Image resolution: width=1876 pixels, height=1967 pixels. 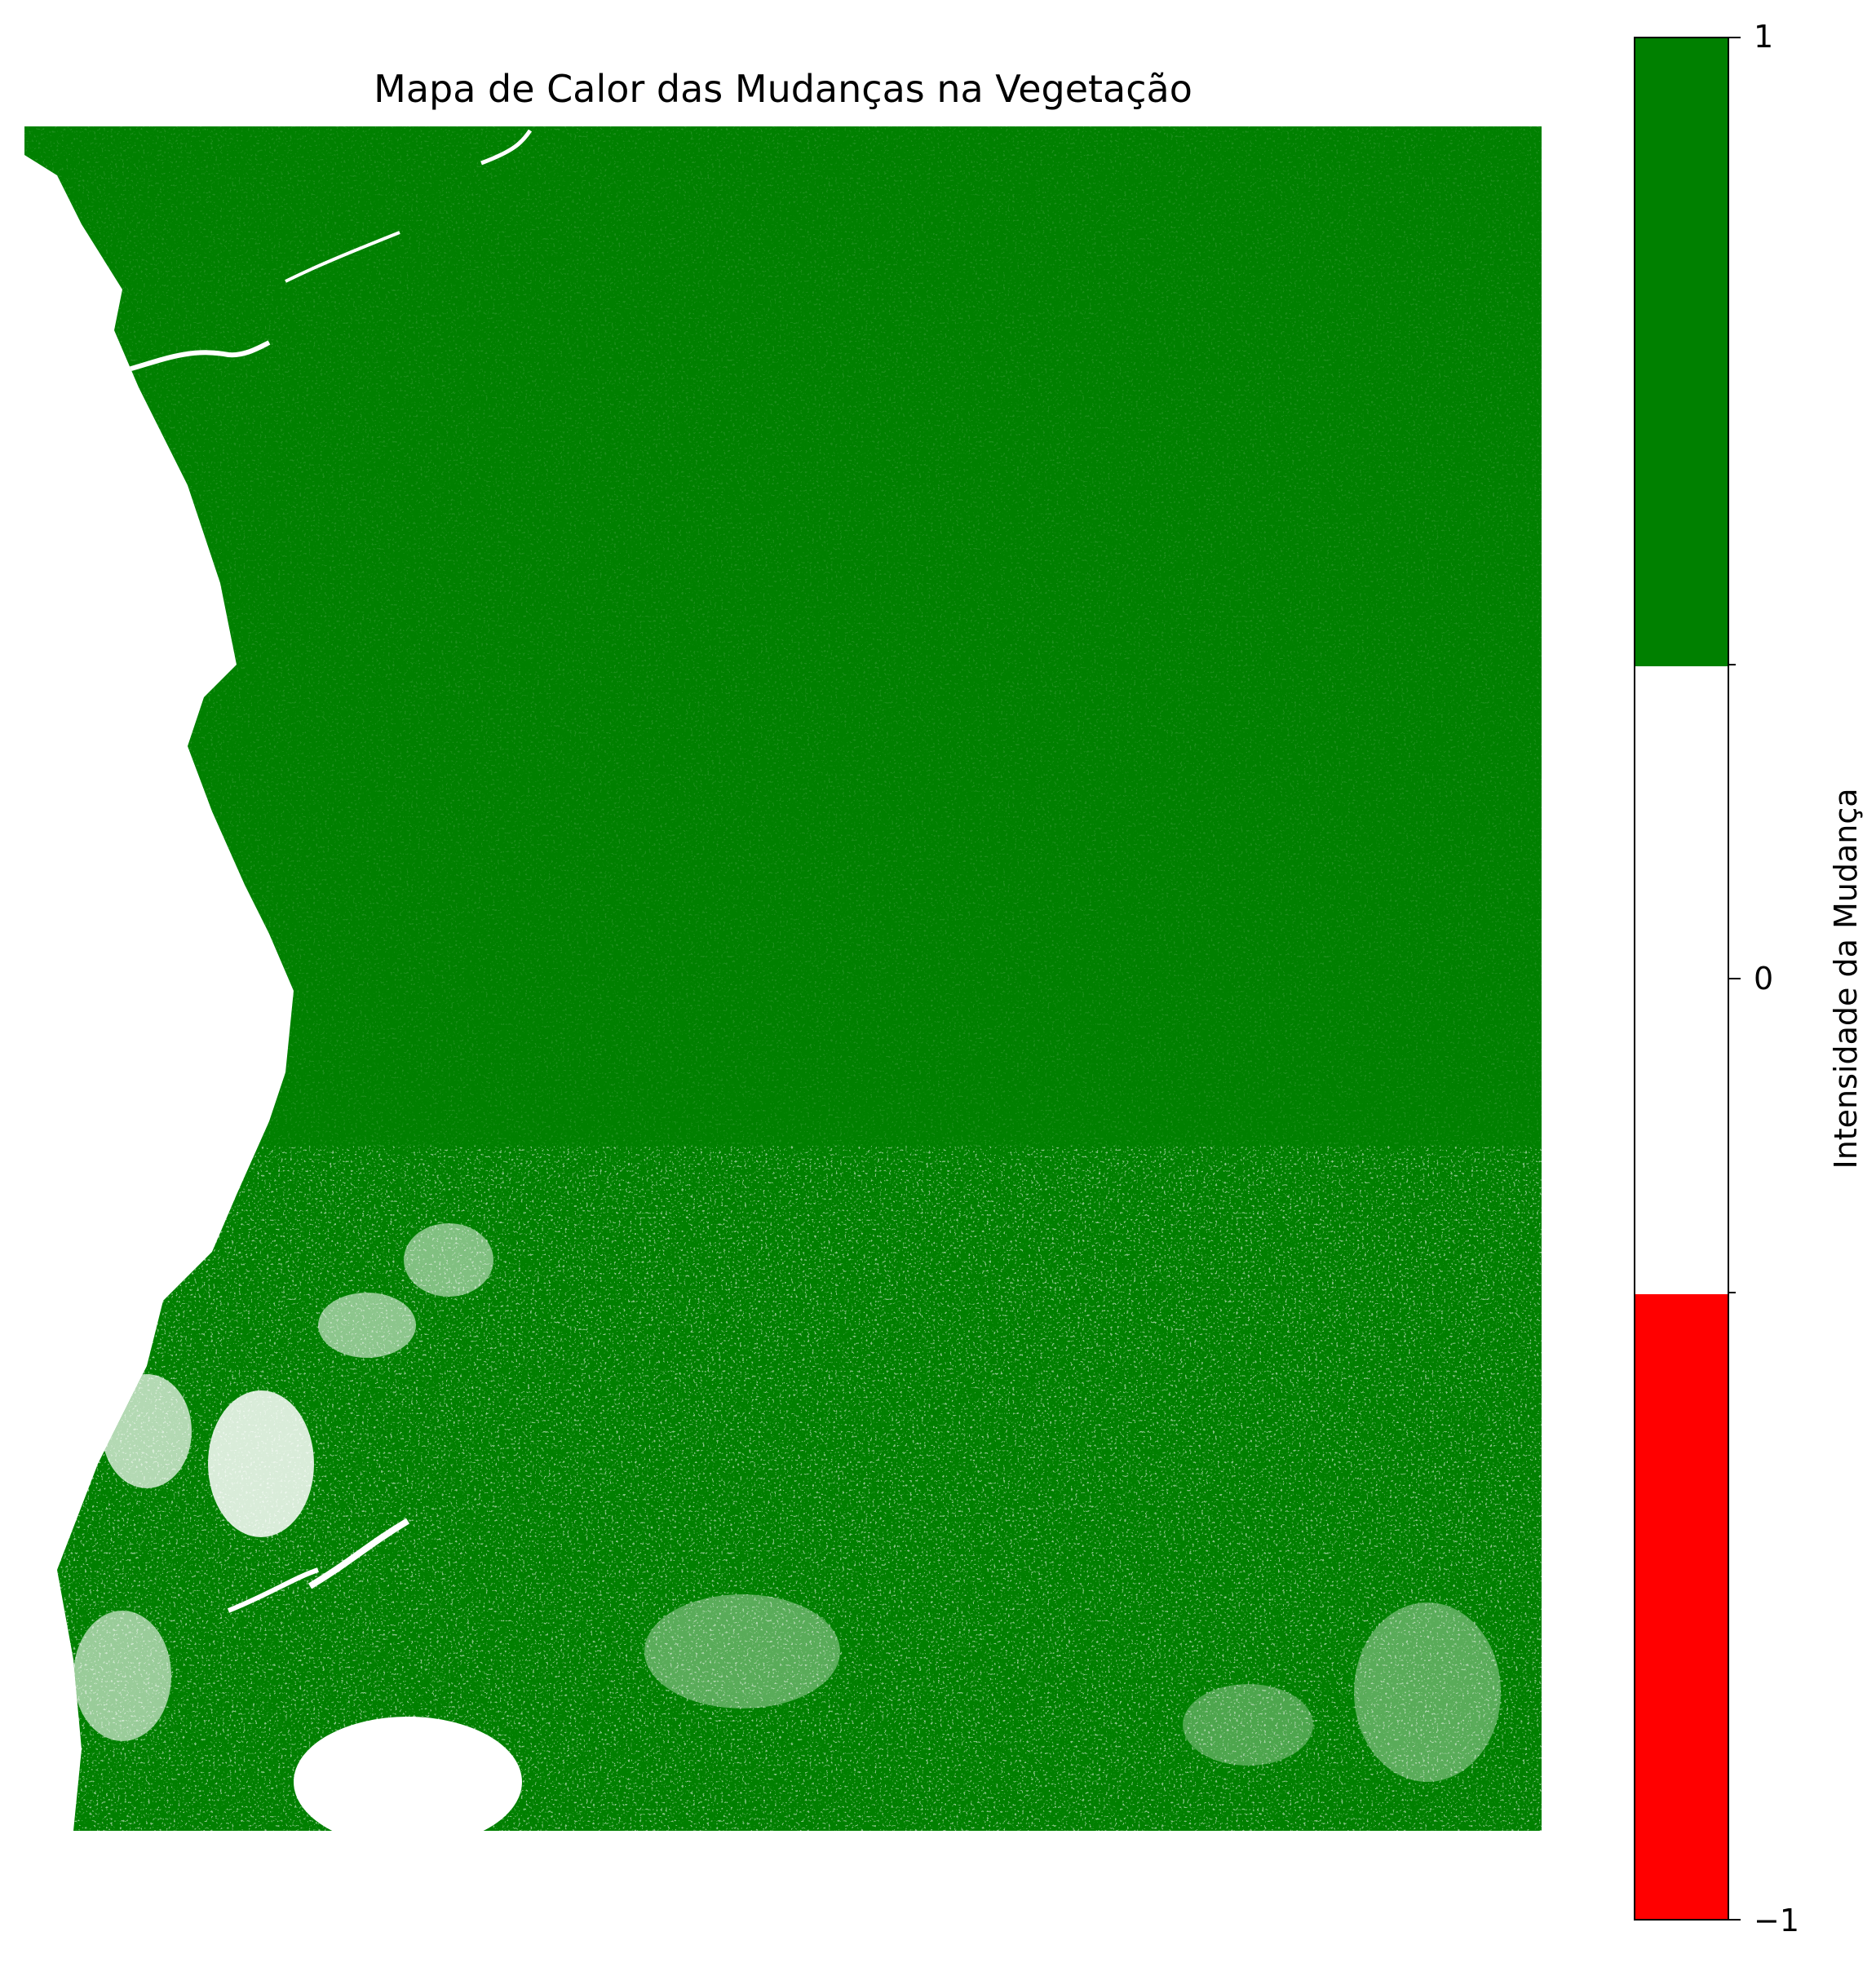 What do you see at coordinates (1778, 979) in the screenshot?
I see `colorbar-ticks: −1 0 1` at bounding box center [1778, 979].